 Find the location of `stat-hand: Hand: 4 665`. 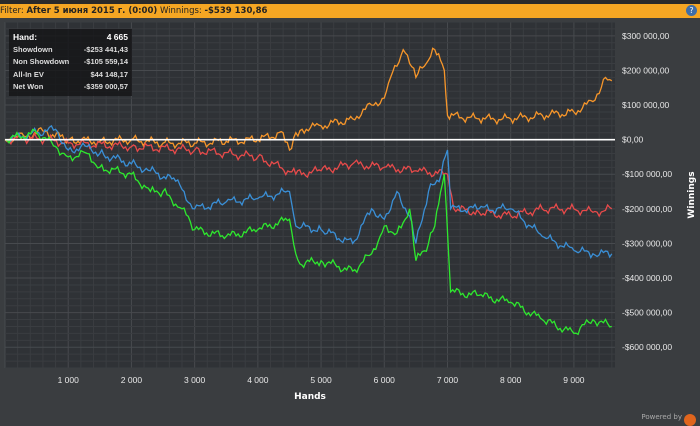

stat-hand: Hand: 4 665 is located at coordinates (70, 37).